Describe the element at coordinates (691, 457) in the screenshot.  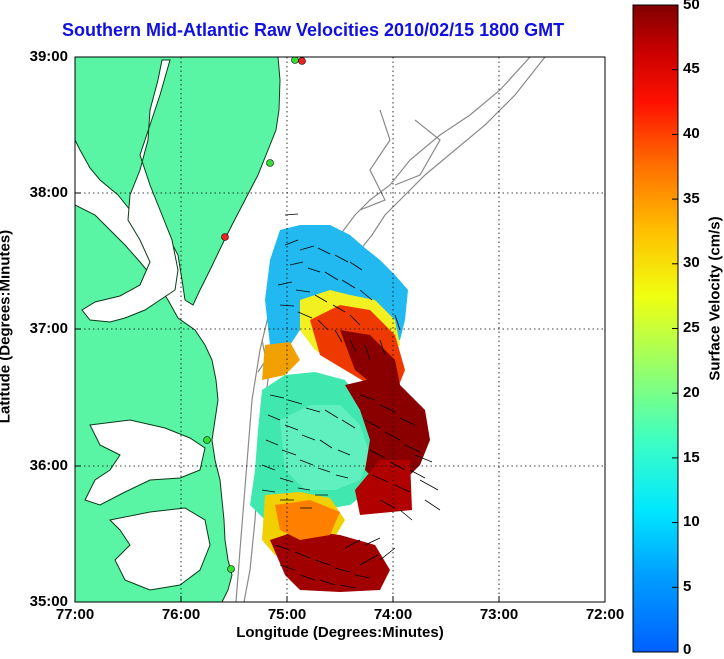
I see `colorbar-tick-label: 15` at that location.